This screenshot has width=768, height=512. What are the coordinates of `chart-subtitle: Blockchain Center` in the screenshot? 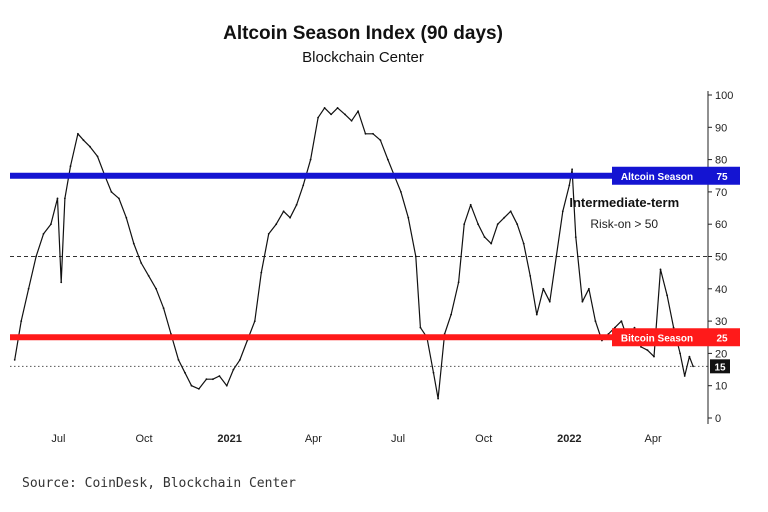 It's located at (363, 57).